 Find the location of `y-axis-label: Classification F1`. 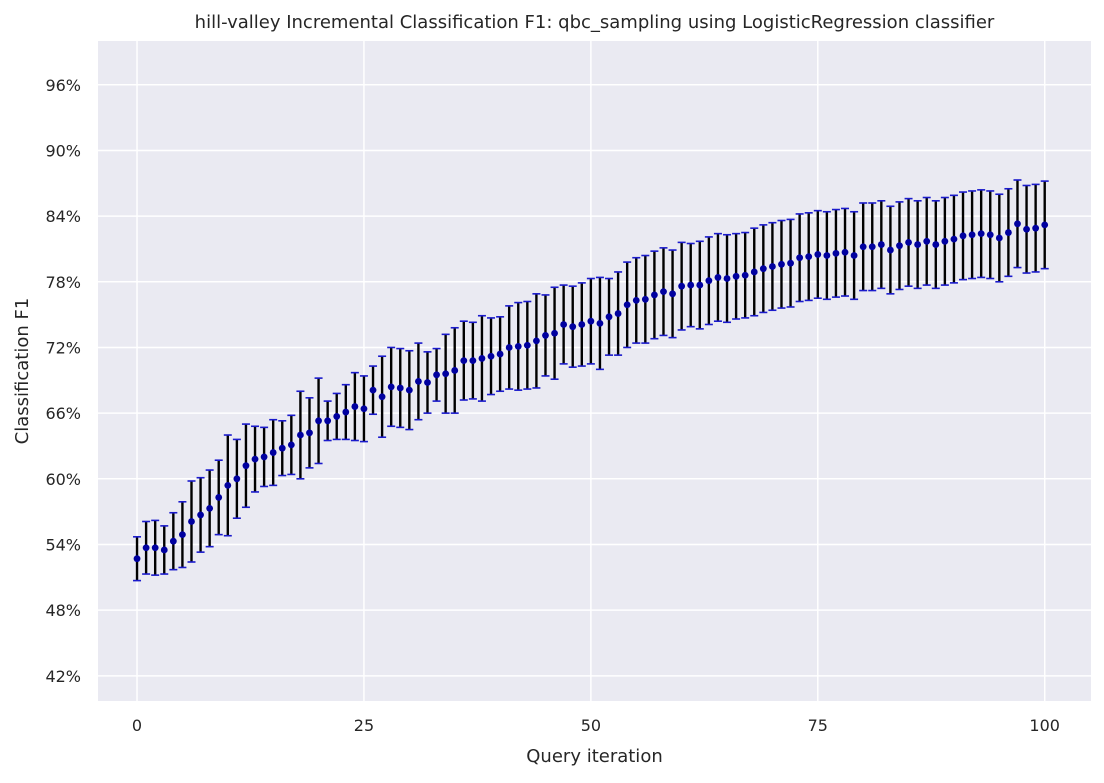

y-axis-label: Classification F1 is located at coordinates (22, 371).